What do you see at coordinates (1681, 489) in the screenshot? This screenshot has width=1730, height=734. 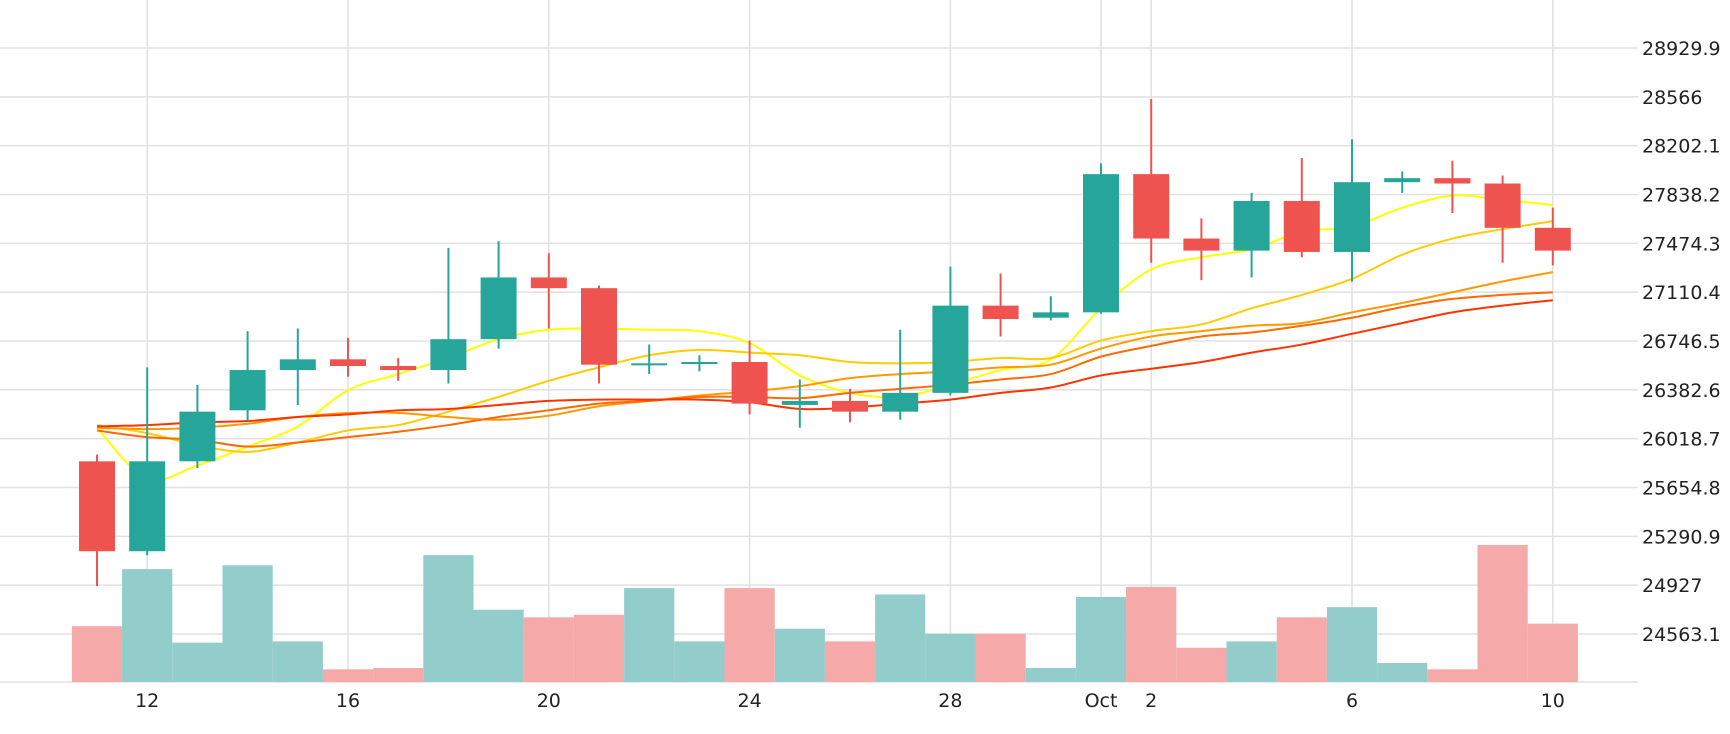 I see `y-tick-label: 25654.8` at bounding box center [1681, 489].